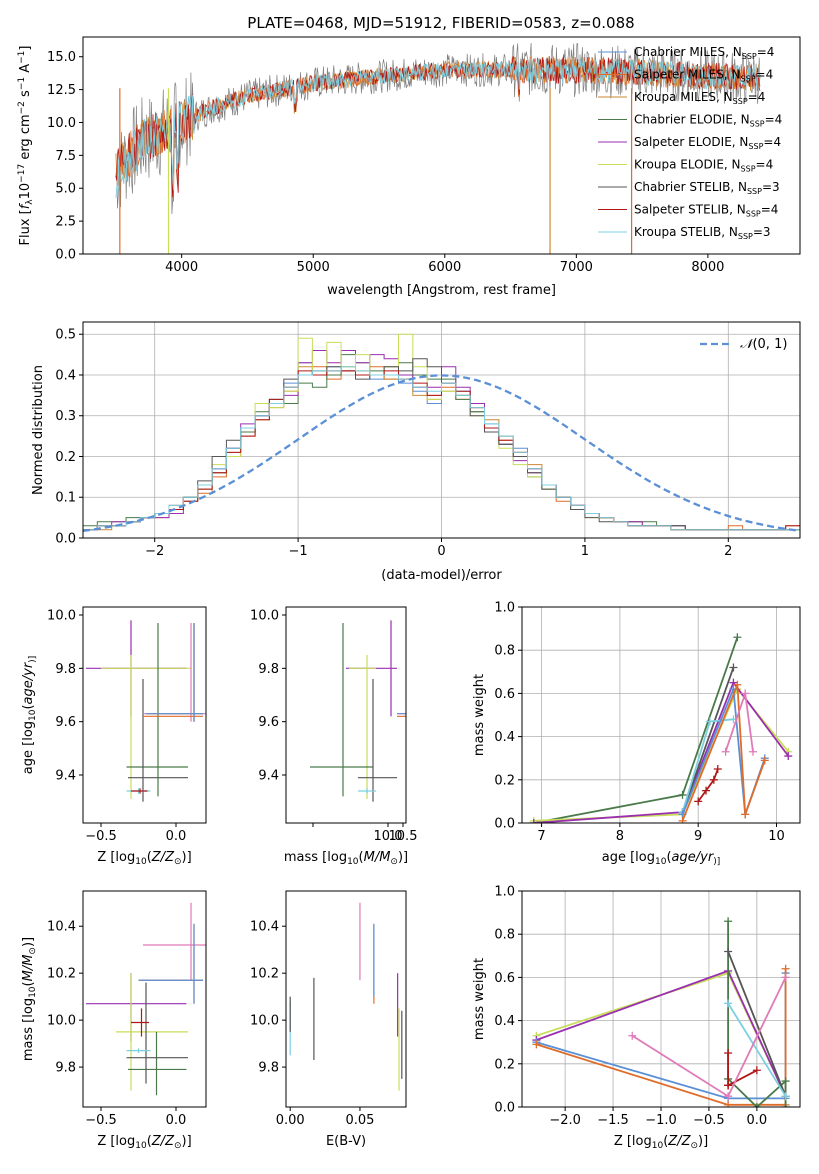 The height and width of the screenshot is (1174, 819). Describe the element at coordinates (661, 1120) in the screenshot. I see `x-tick-label: −1.0` at that location.